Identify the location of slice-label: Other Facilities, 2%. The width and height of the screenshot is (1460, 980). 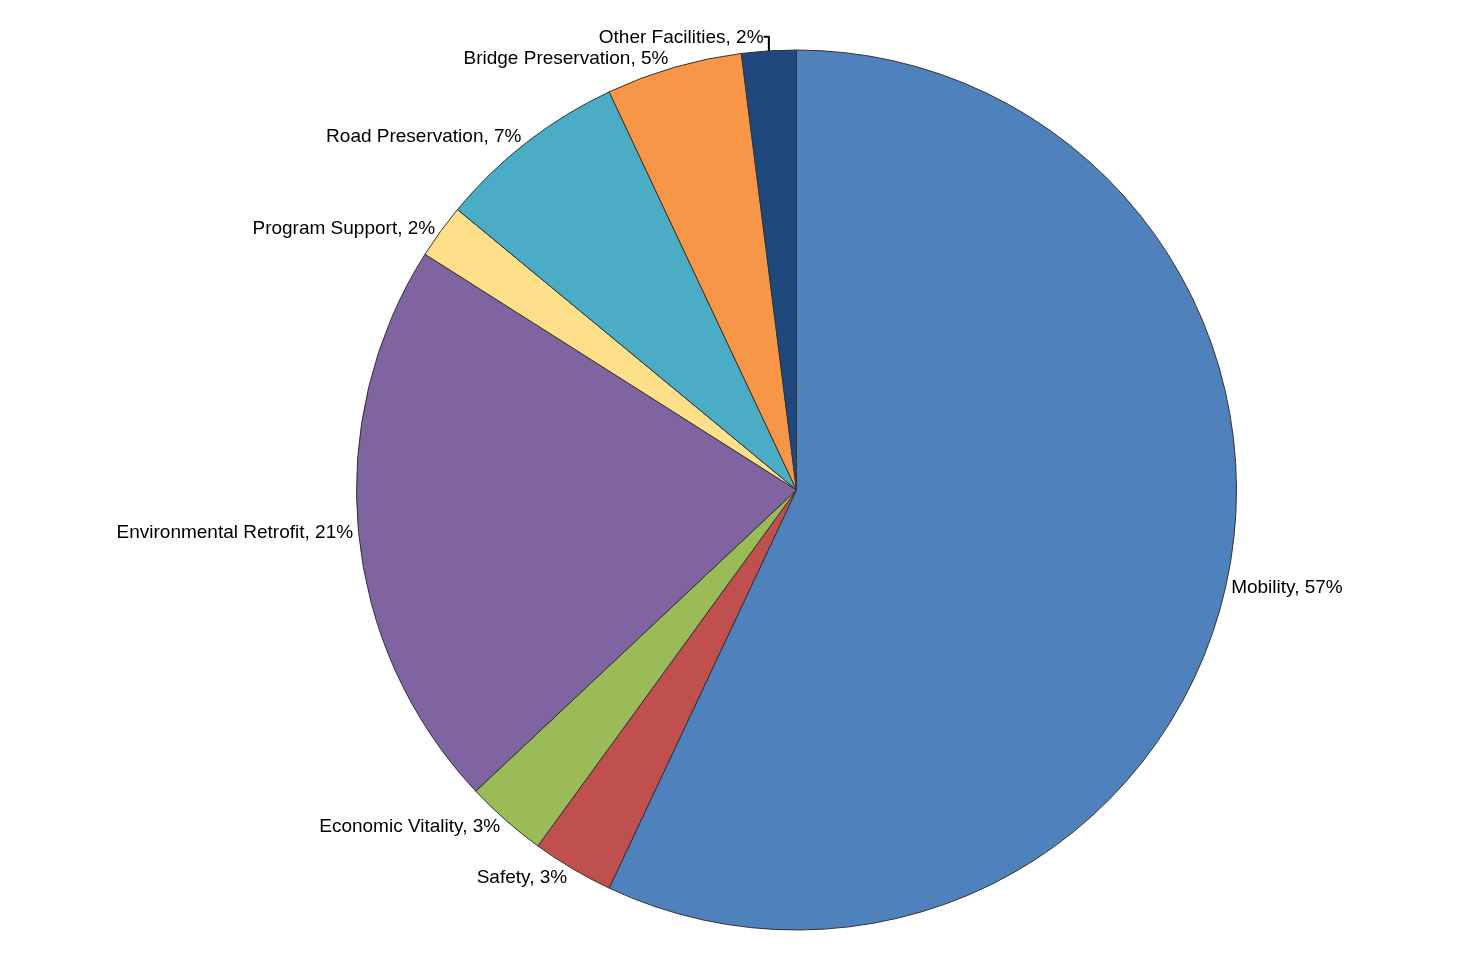
(681, 37).